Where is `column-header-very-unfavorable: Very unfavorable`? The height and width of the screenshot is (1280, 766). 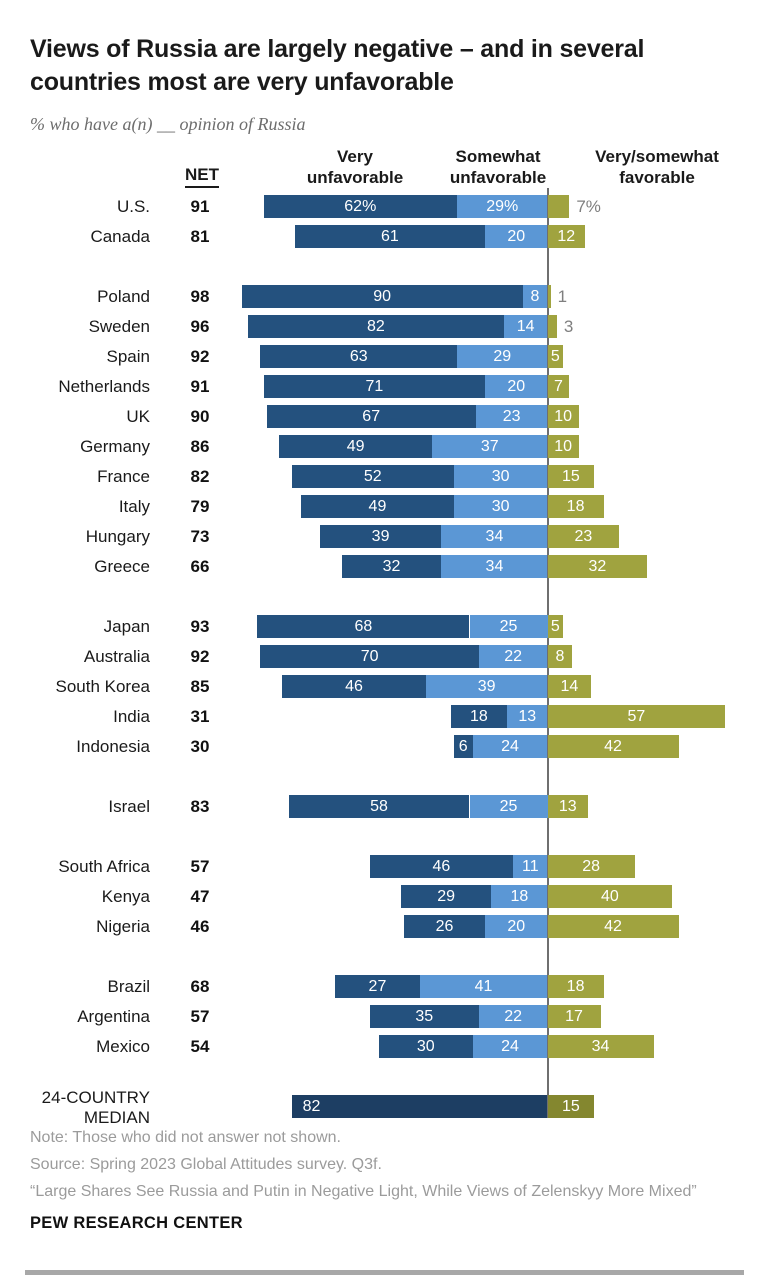
column-header-very-unfavorable: Very unfavorable is located at coordinates (355, 167).